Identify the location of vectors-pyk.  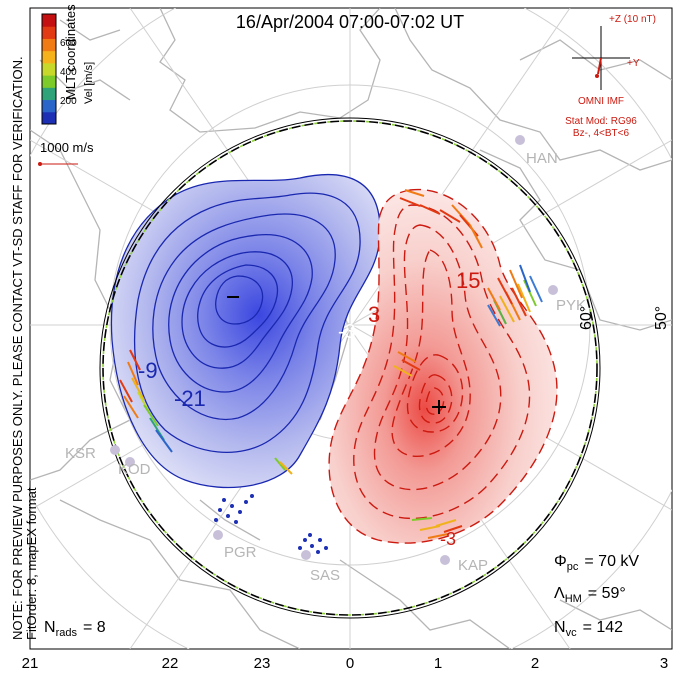
(515, 295).